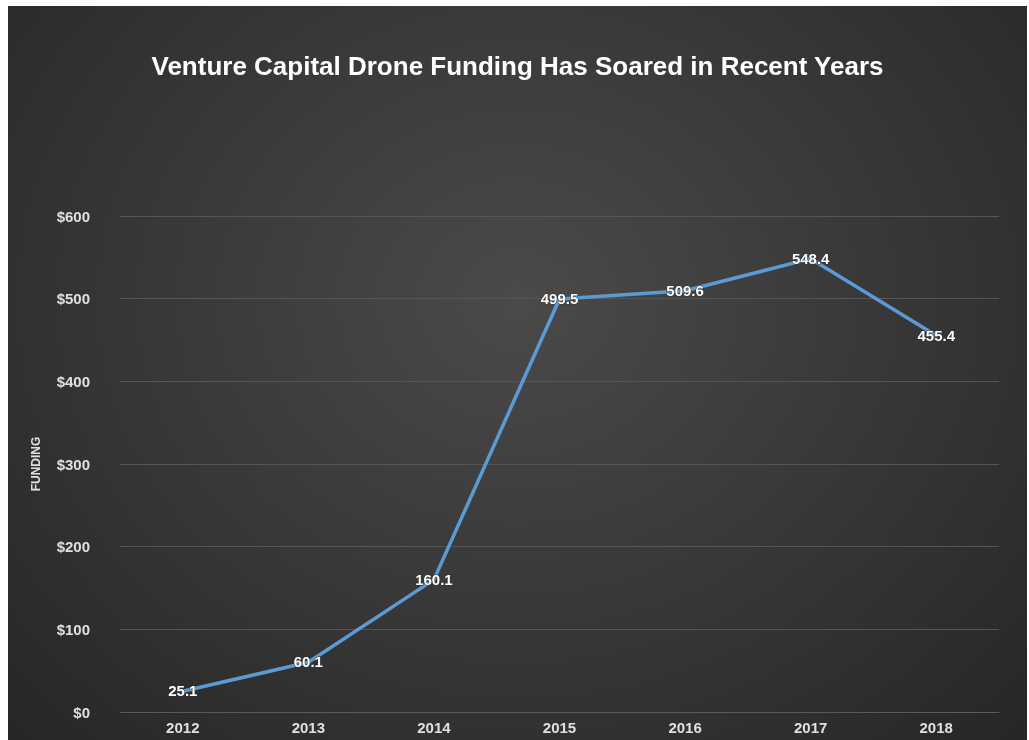 The image size is (1029, 740). What do you see at coordinates (73, 629) in the screenshot?
I see `y-tick-label: $100` at bounding box center [73, 629].